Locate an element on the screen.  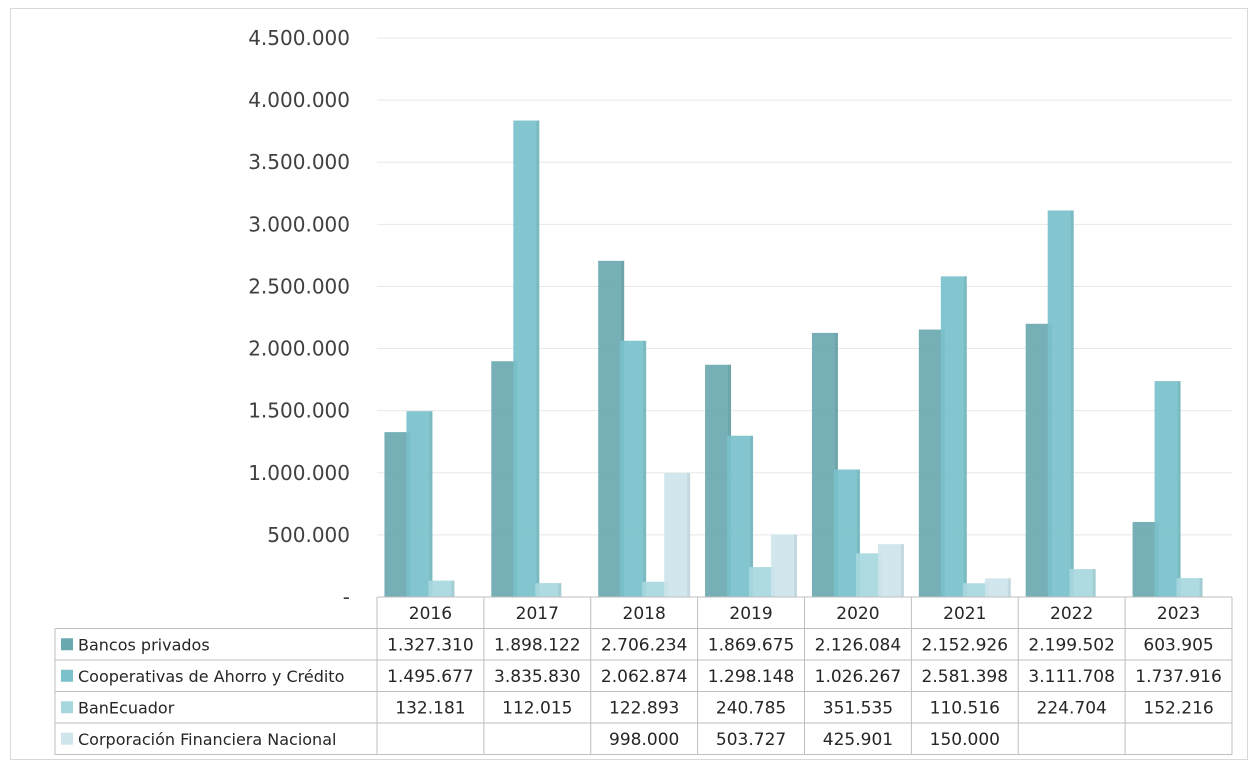
data-label: 2.706.234 is located at coordinates (644, 645).